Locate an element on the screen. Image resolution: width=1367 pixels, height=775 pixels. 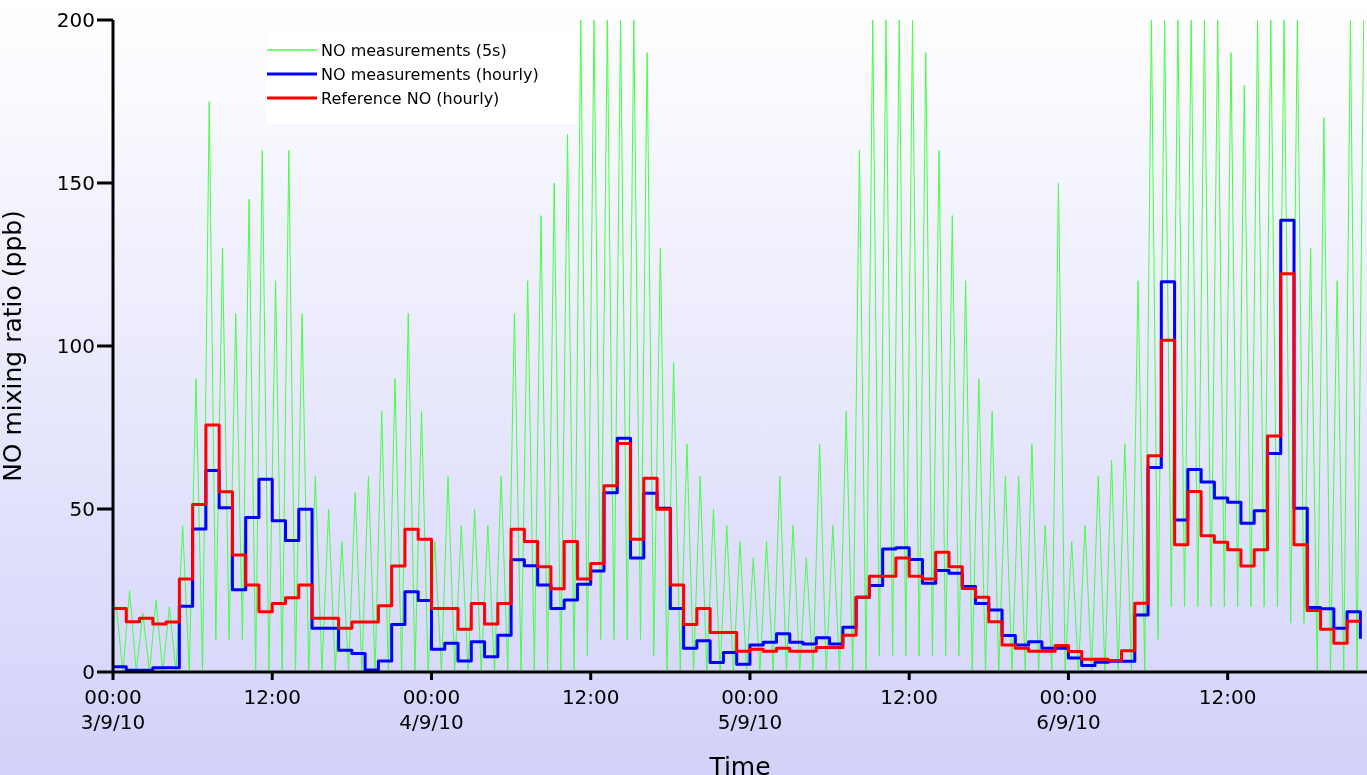
y-tick-label: 150 is located at coordinates (75, 183).